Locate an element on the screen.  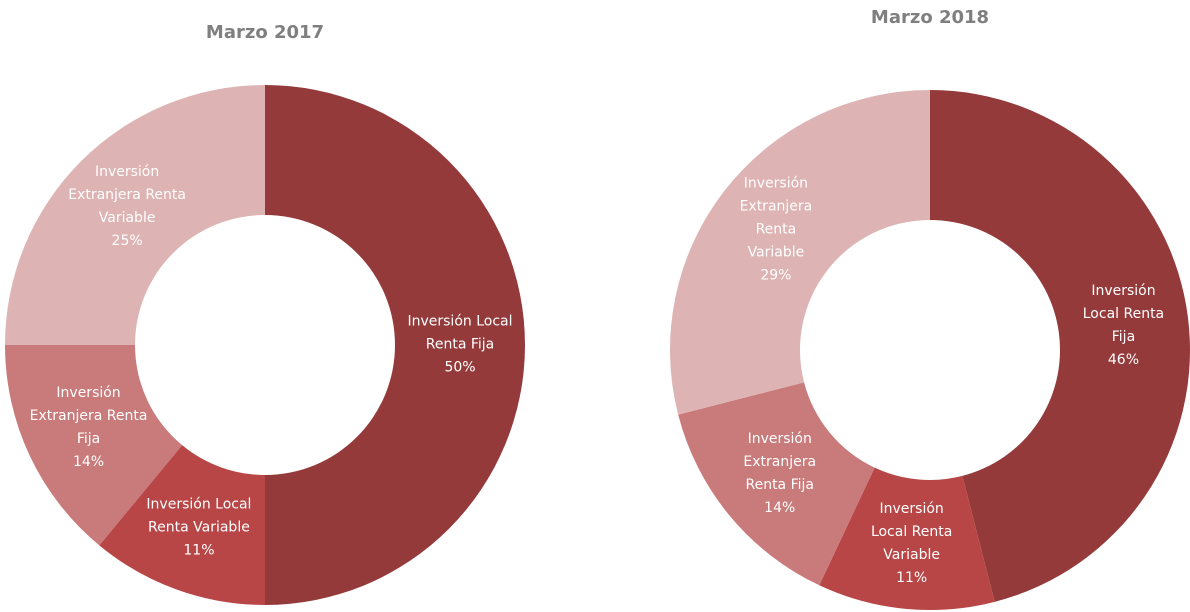
value-label: 25% is located at coordinates (127, 241).